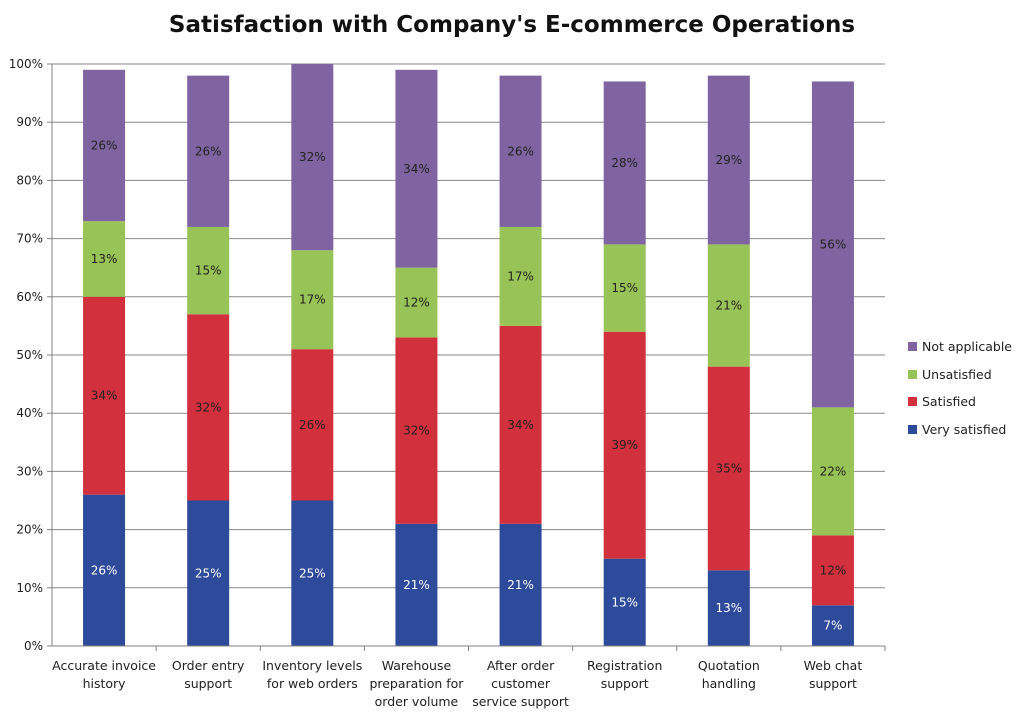 The height and width of the screenshot is (718, 1024). What do you see at coordinates (967, 347) in the screenshot?
I see `legend-label: Not applicable` at bounding box center [967, 347].